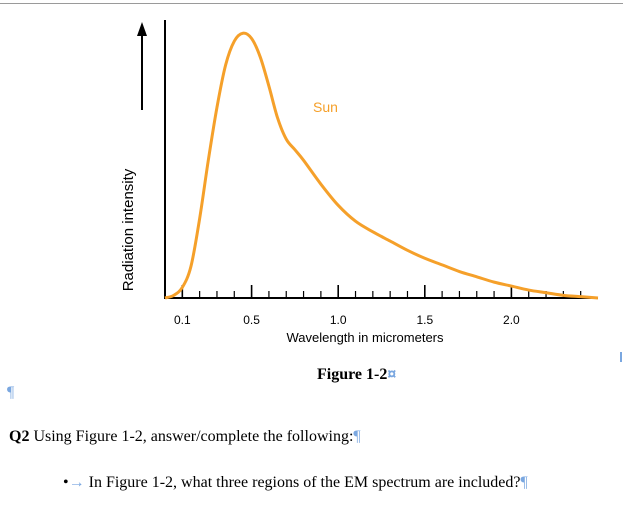 The height and width of the screenshot is (505, 623). I want to click on top-rule, so click(311, 3).